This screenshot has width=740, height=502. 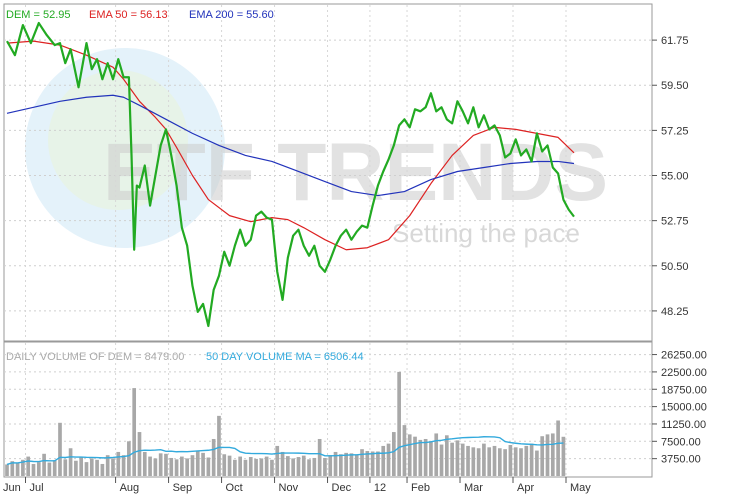 I want to click on watermark-tagline: Setting the pace, so click(x=486, y=233).